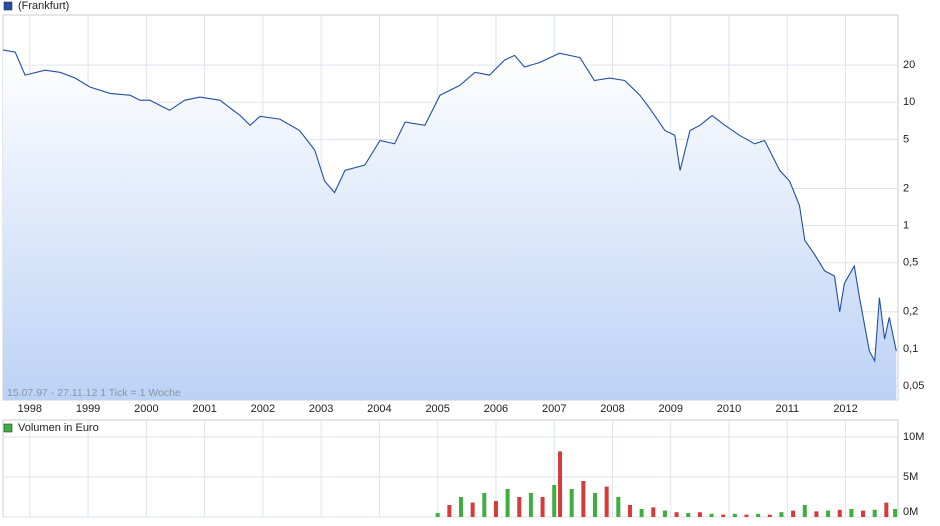  What do you see at coordinates (43, 6) in the screenshot?
I see `legend-label: (Frankfurt)` at bounding box center [43, 6].